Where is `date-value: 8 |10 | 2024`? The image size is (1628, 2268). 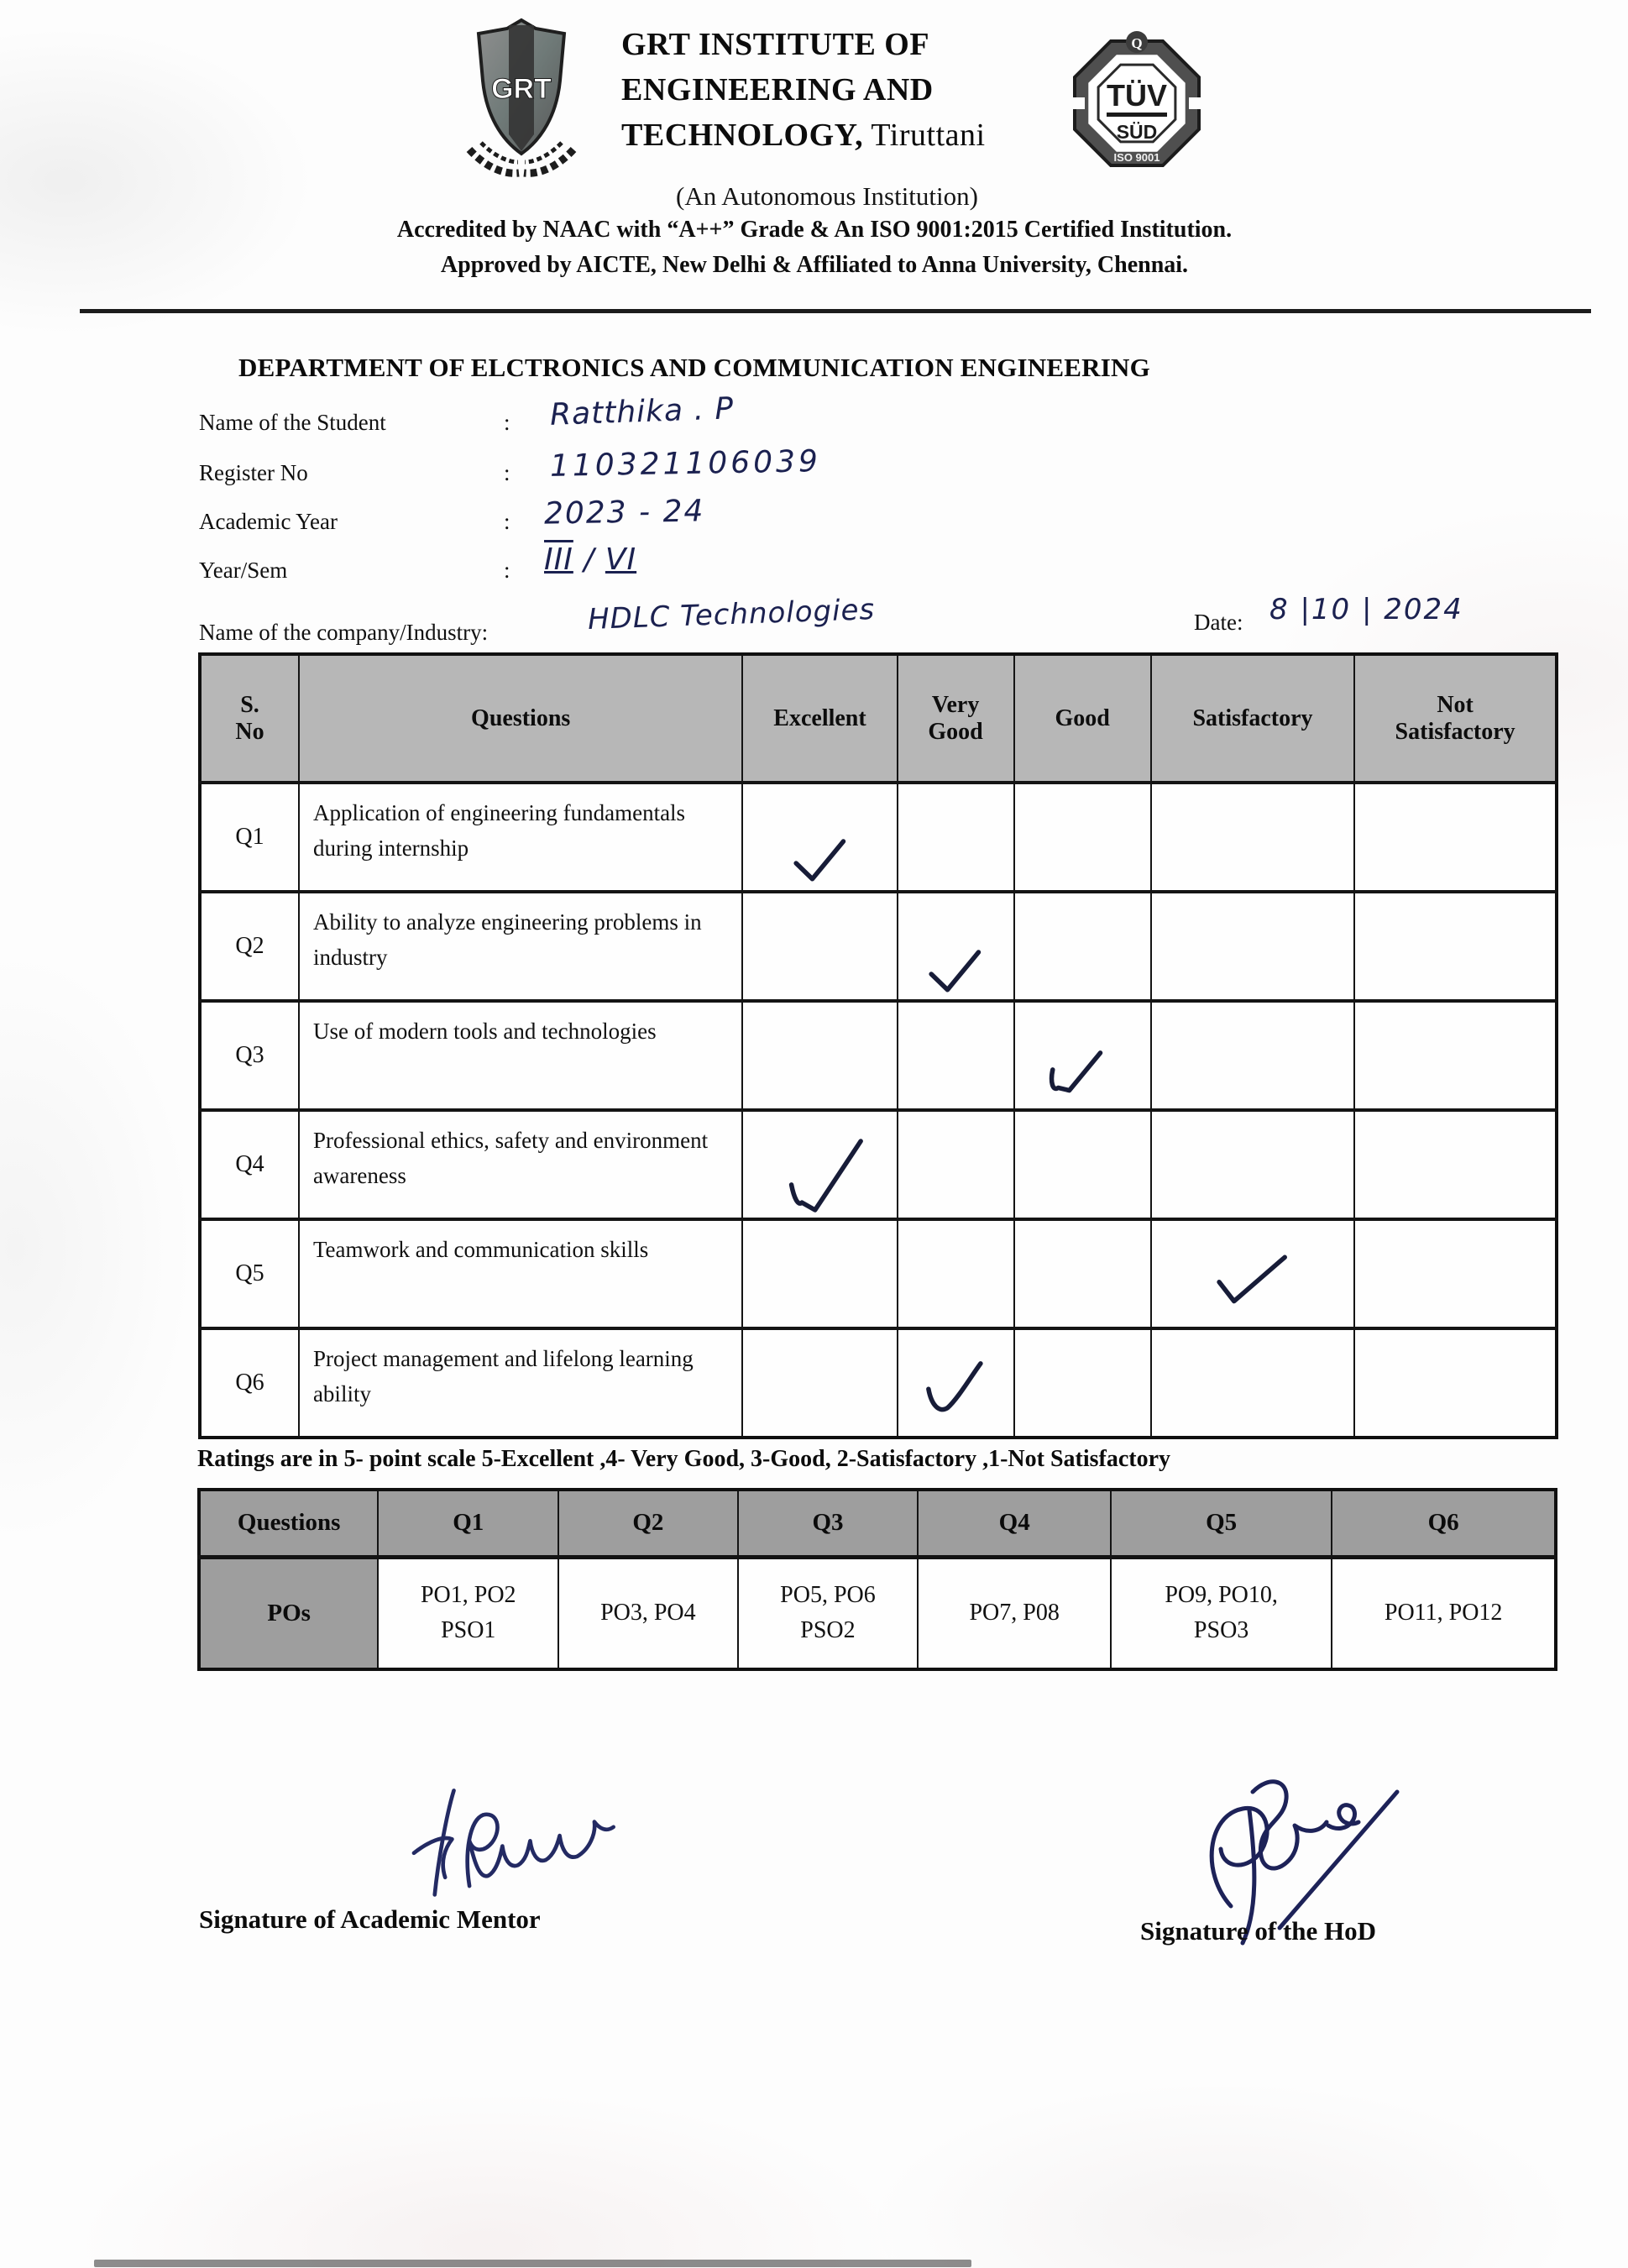
date-value: 8 |10 | 2024 is located at coordinates (1366, 610).